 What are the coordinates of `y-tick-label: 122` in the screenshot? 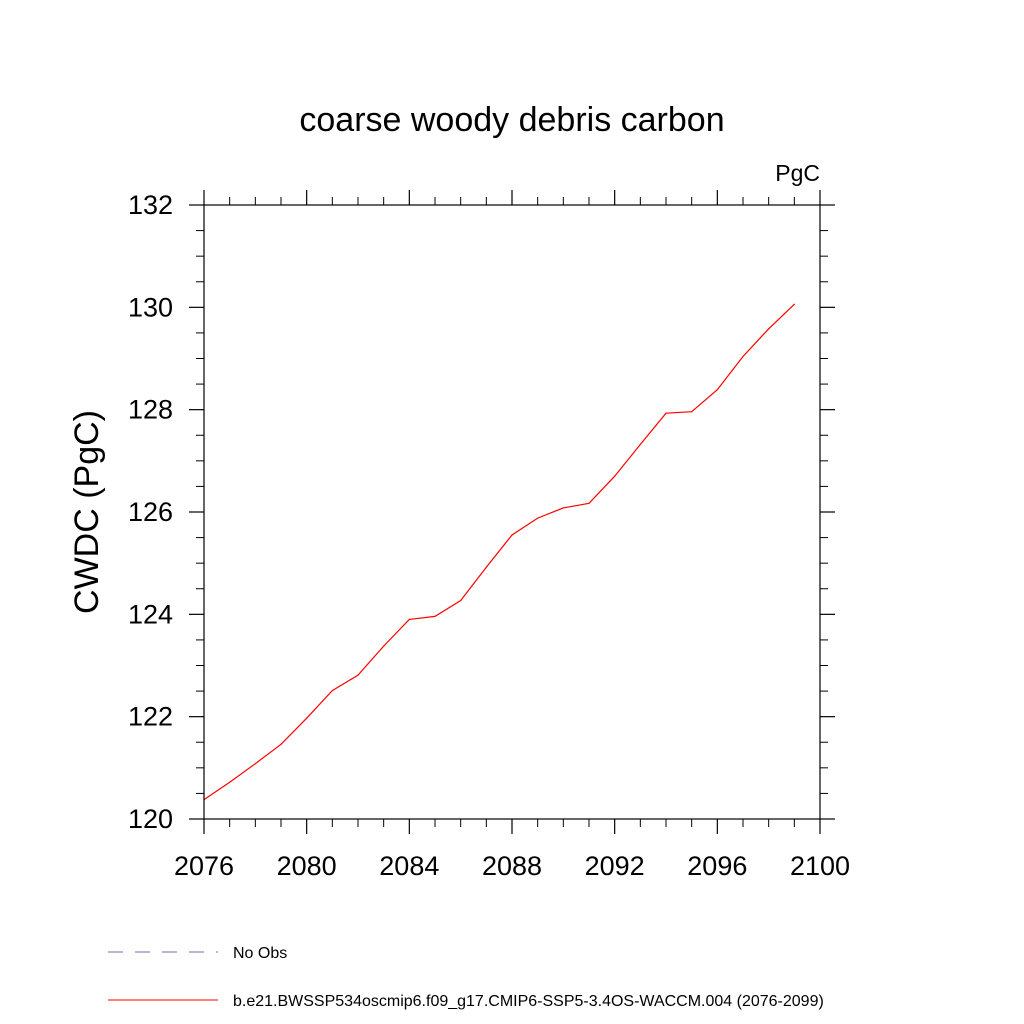 It's located at (150, 717).